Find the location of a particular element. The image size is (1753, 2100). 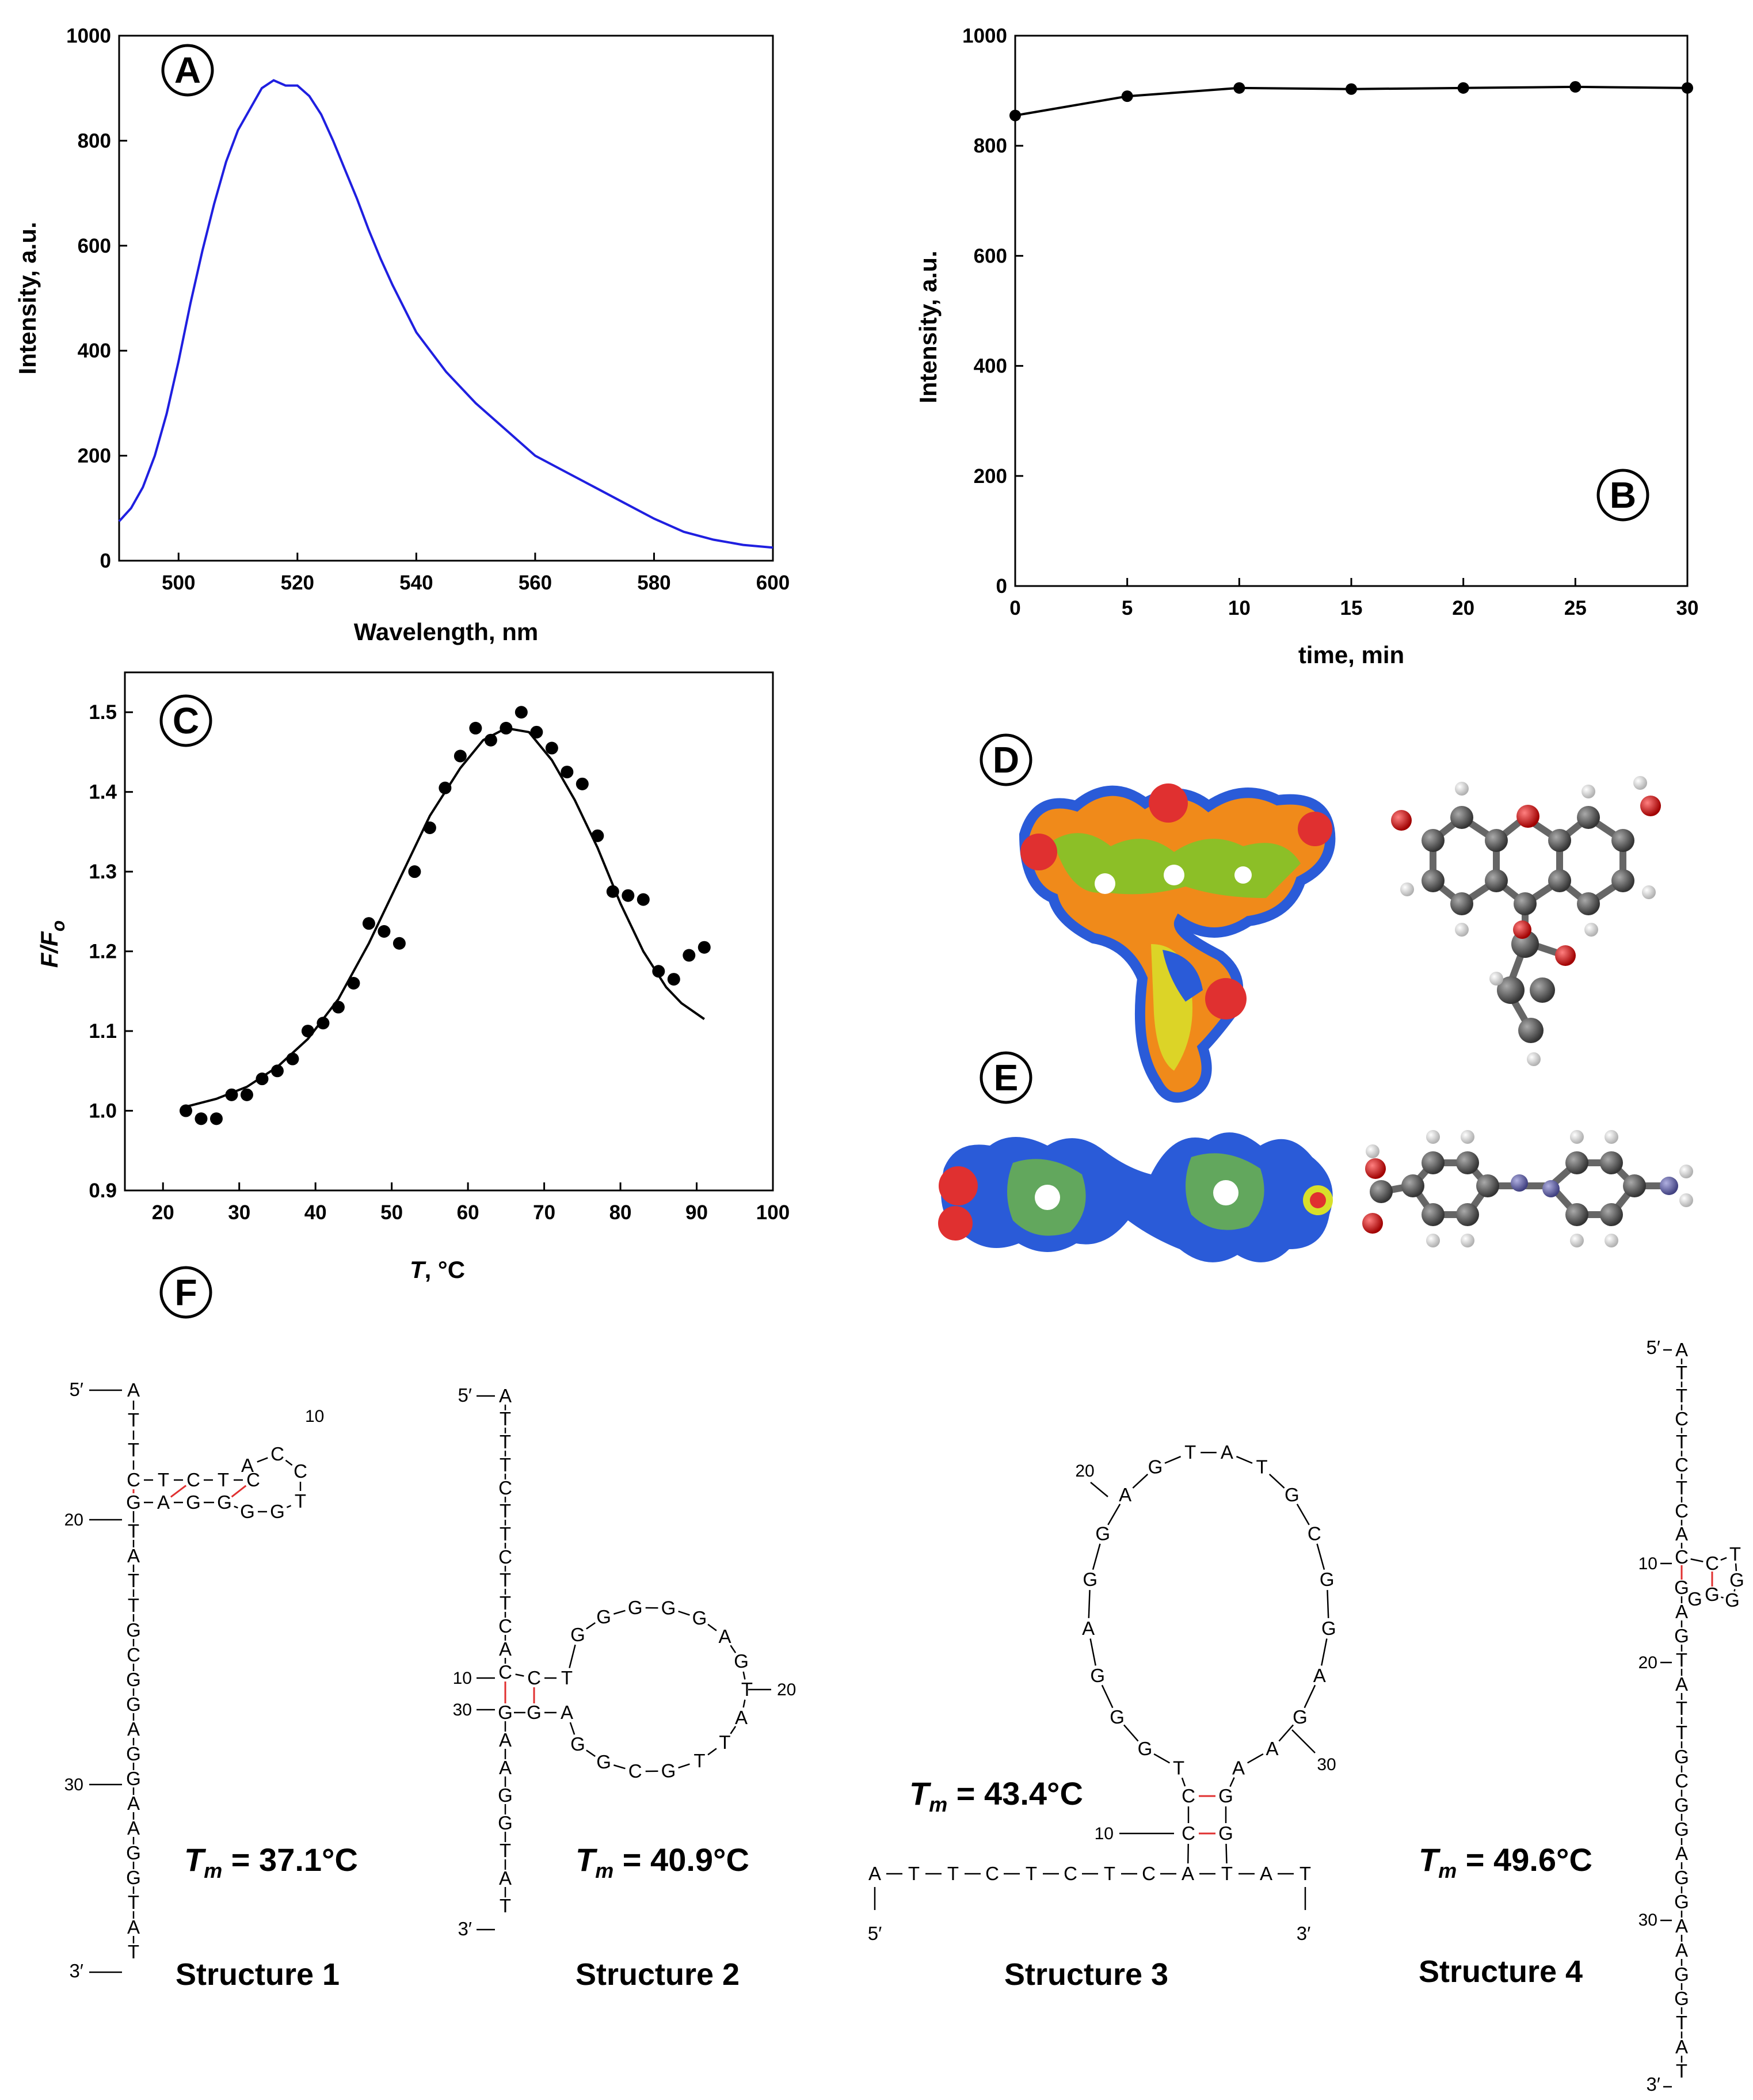

structure-1-tm-value: = 37.1°C is located at coordinates (290, 1860).